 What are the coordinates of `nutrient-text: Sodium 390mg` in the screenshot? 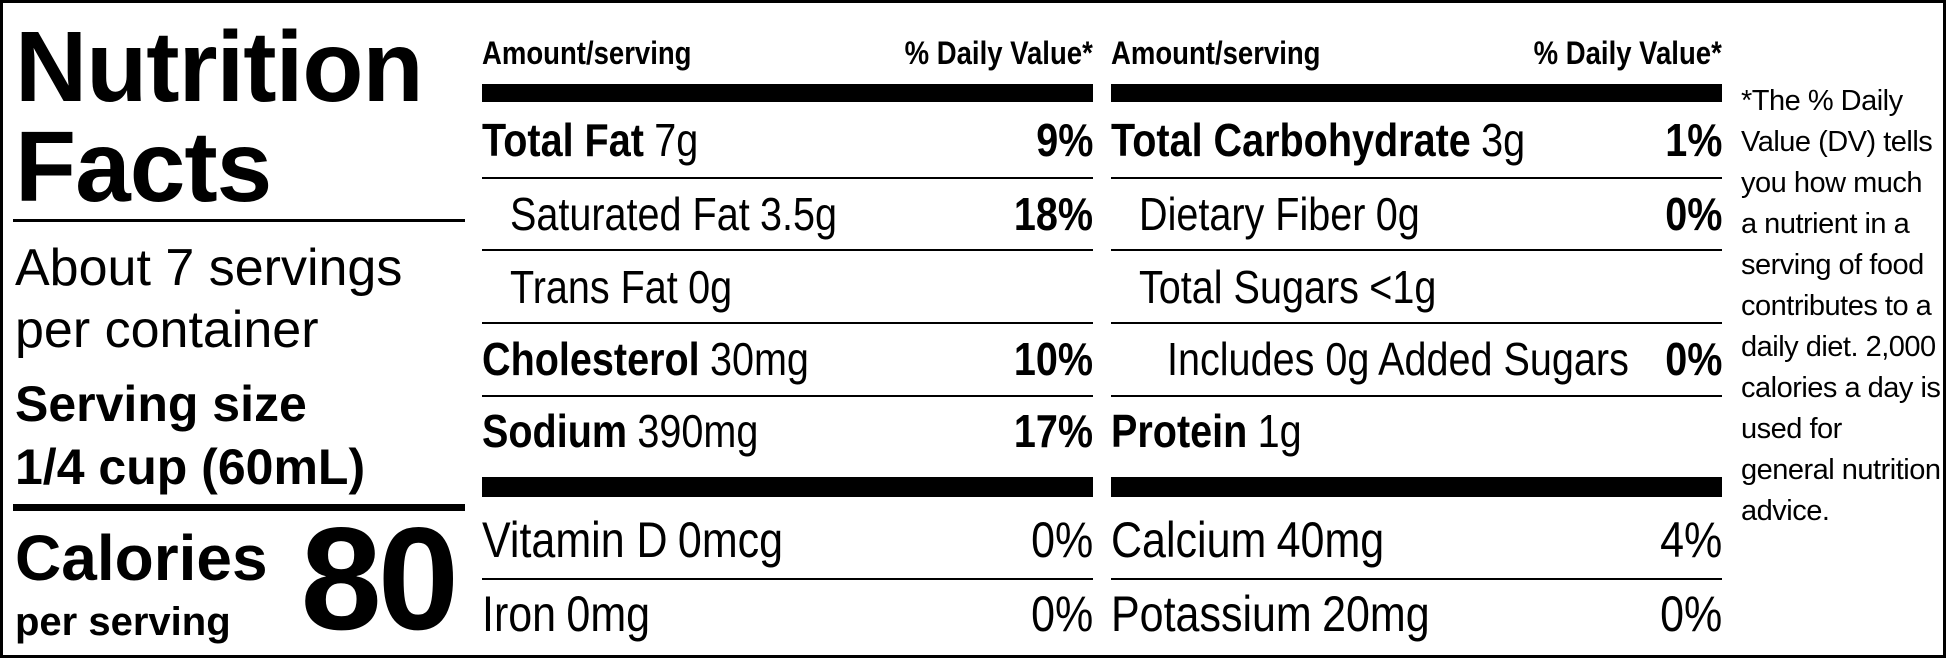 It's located at (620, 431).